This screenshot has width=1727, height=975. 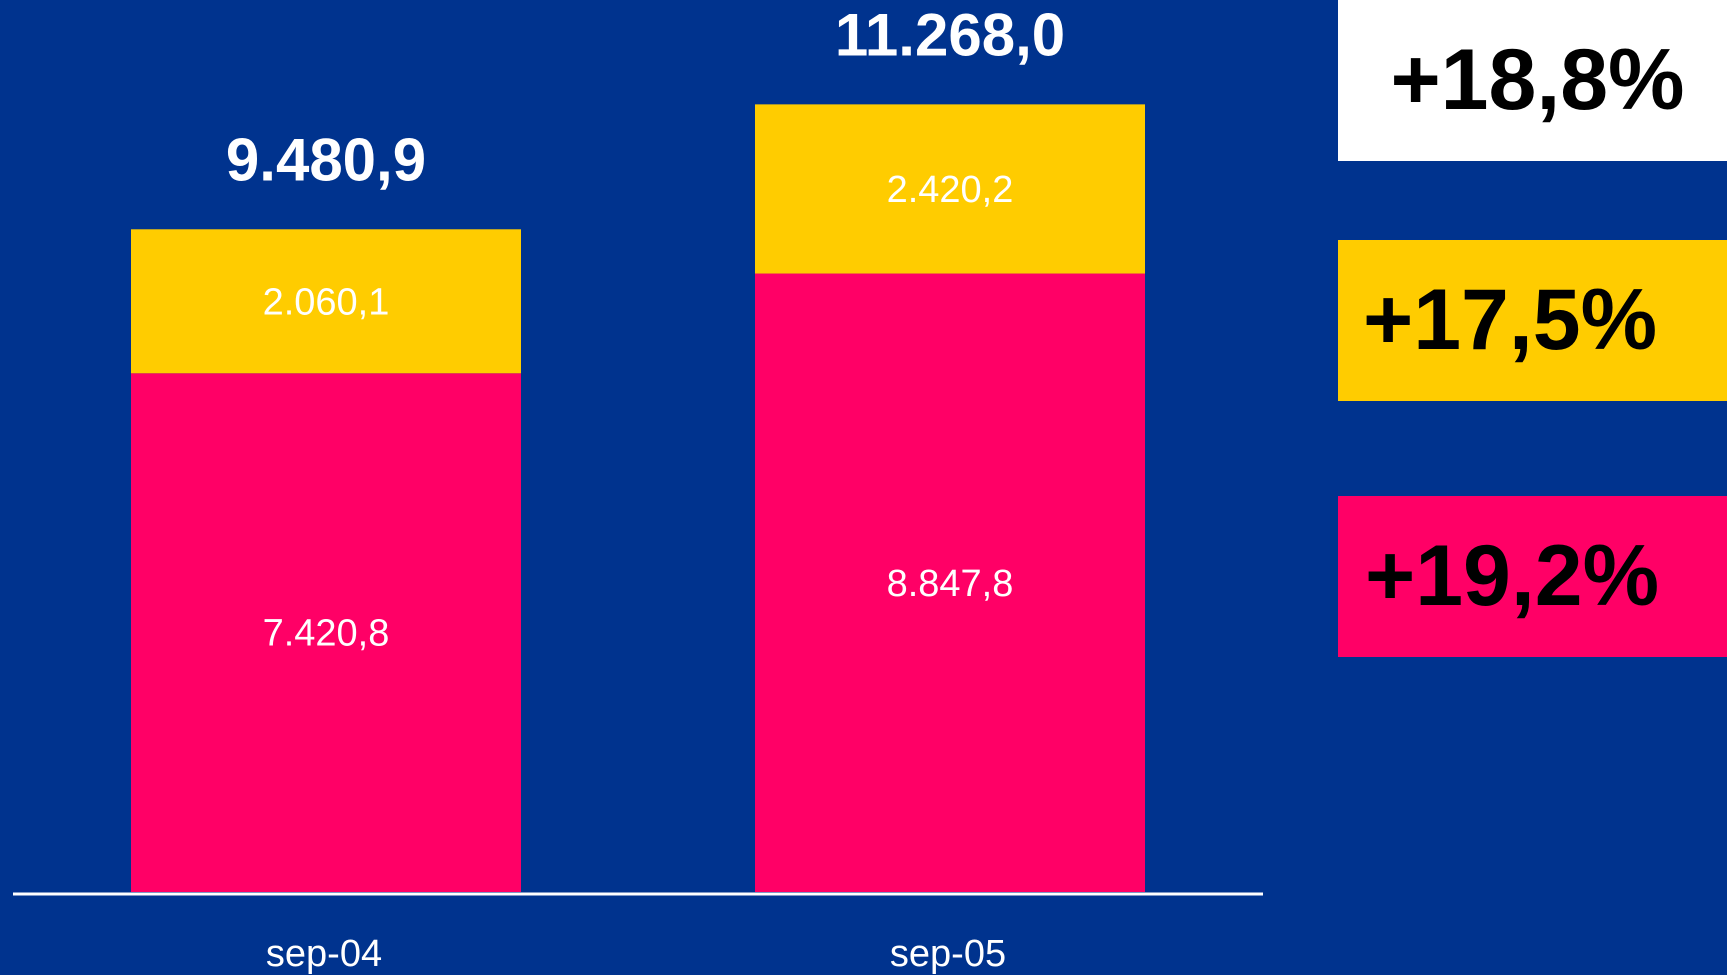 I want to click on growth-badge-top-segment: +17,5%, so click(x=1532, y=320).